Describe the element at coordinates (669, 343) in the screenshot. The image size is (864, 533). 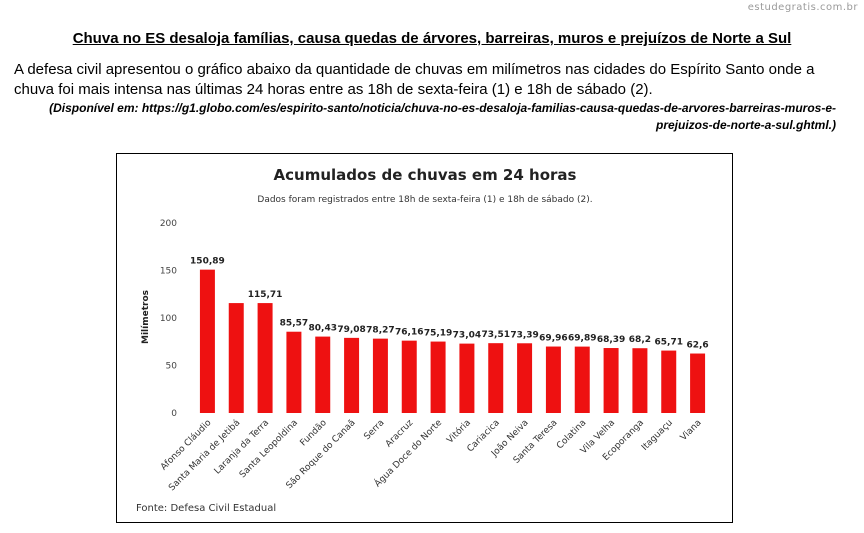
I see `data-label: 65,71` at that location.